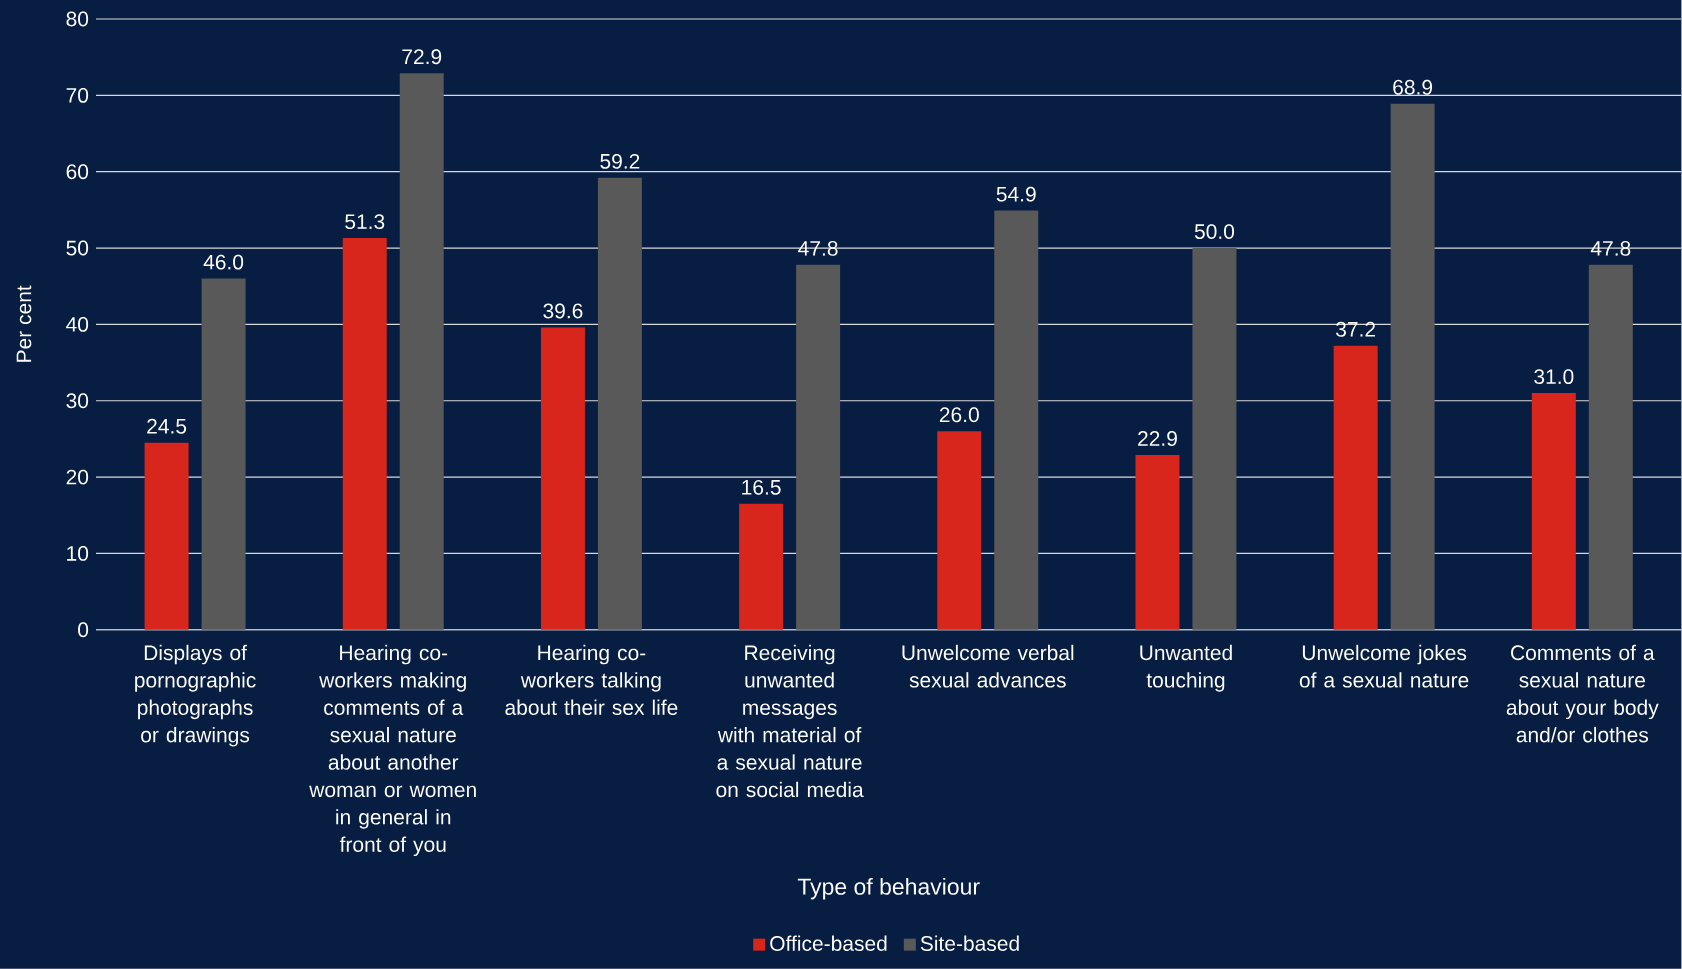  What do you see at coordinates (620, 161) in the screenshot?
I see `data-label: 59.2` at bounding box center [620, 161].